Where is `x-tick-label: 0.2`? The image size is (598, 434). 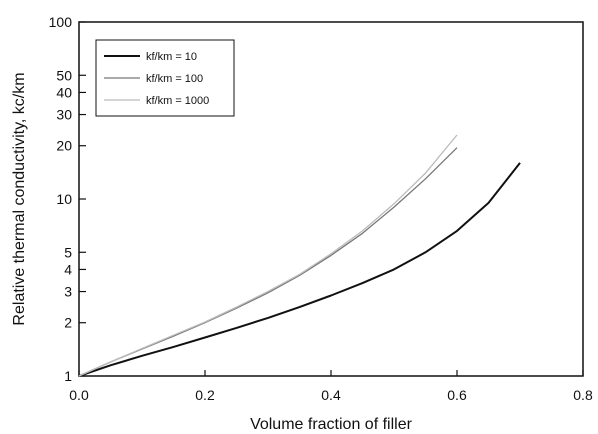
x-tick-label: 0.2 is located at coordinates (205, 395).